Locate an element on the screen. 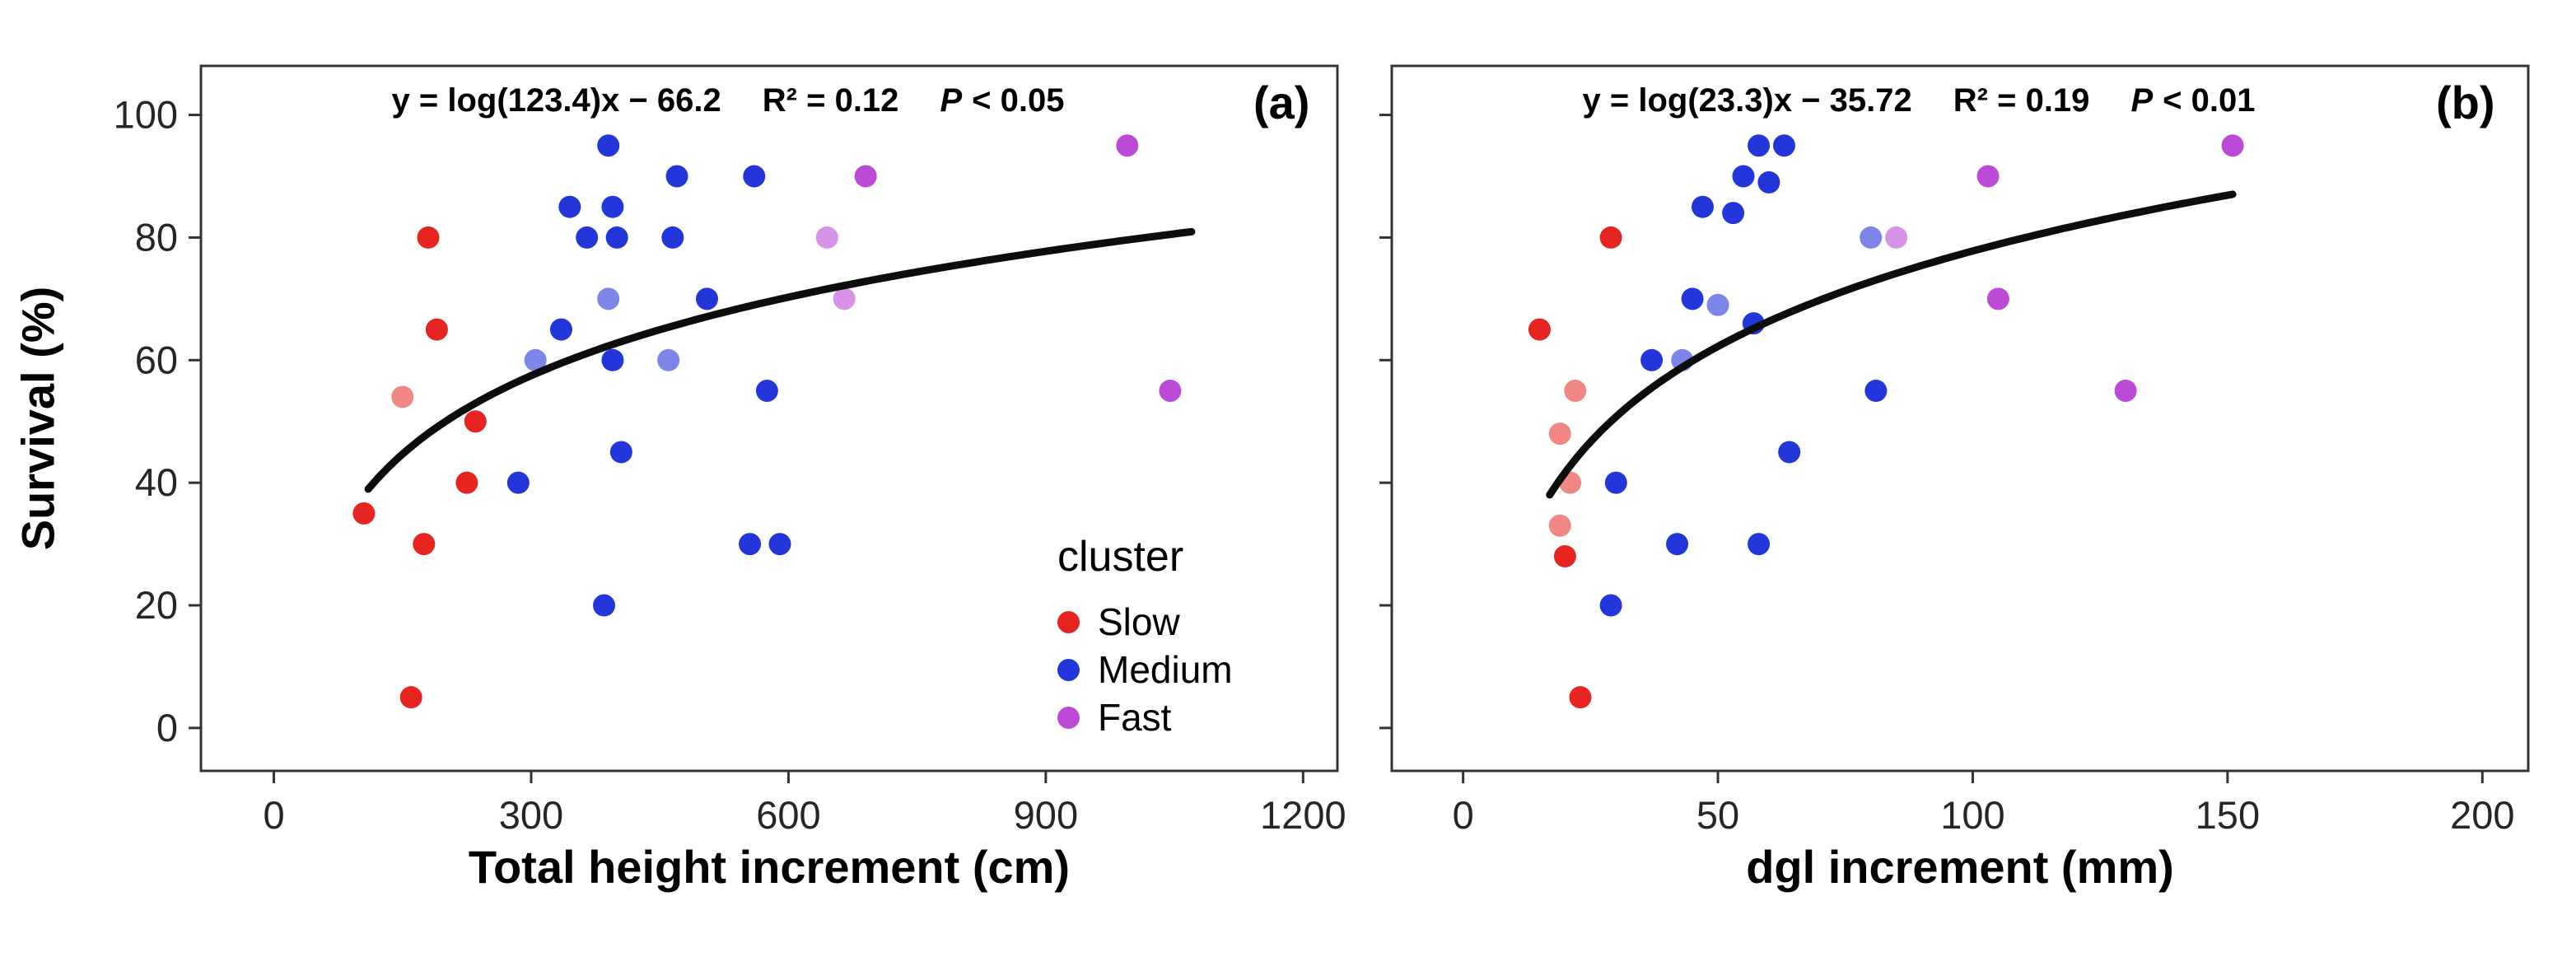 Image resolution: width=2576 pixels, height=957 pixels. panel-label-b: (b) is located at coordinates (2465, 102).